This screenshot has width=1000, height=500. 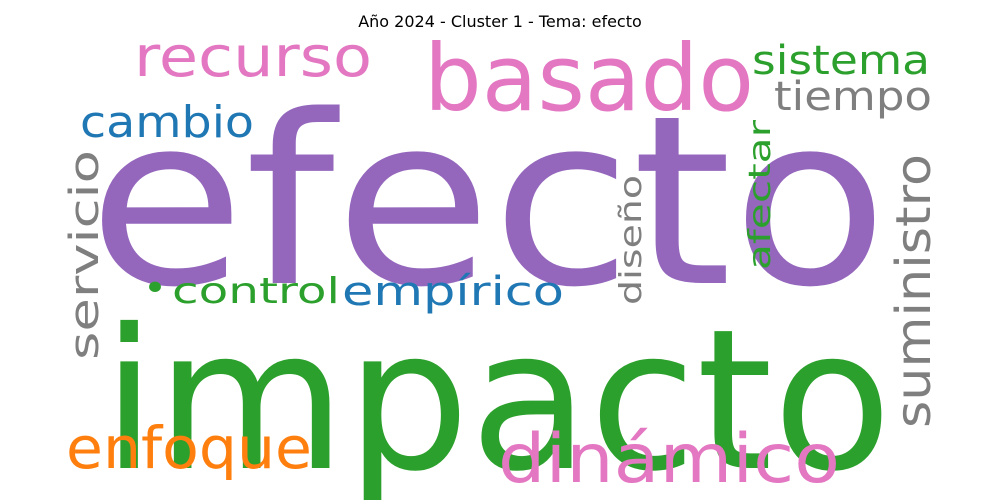 I want to click on word-diseno: diseño, so click(x=631, y=240).